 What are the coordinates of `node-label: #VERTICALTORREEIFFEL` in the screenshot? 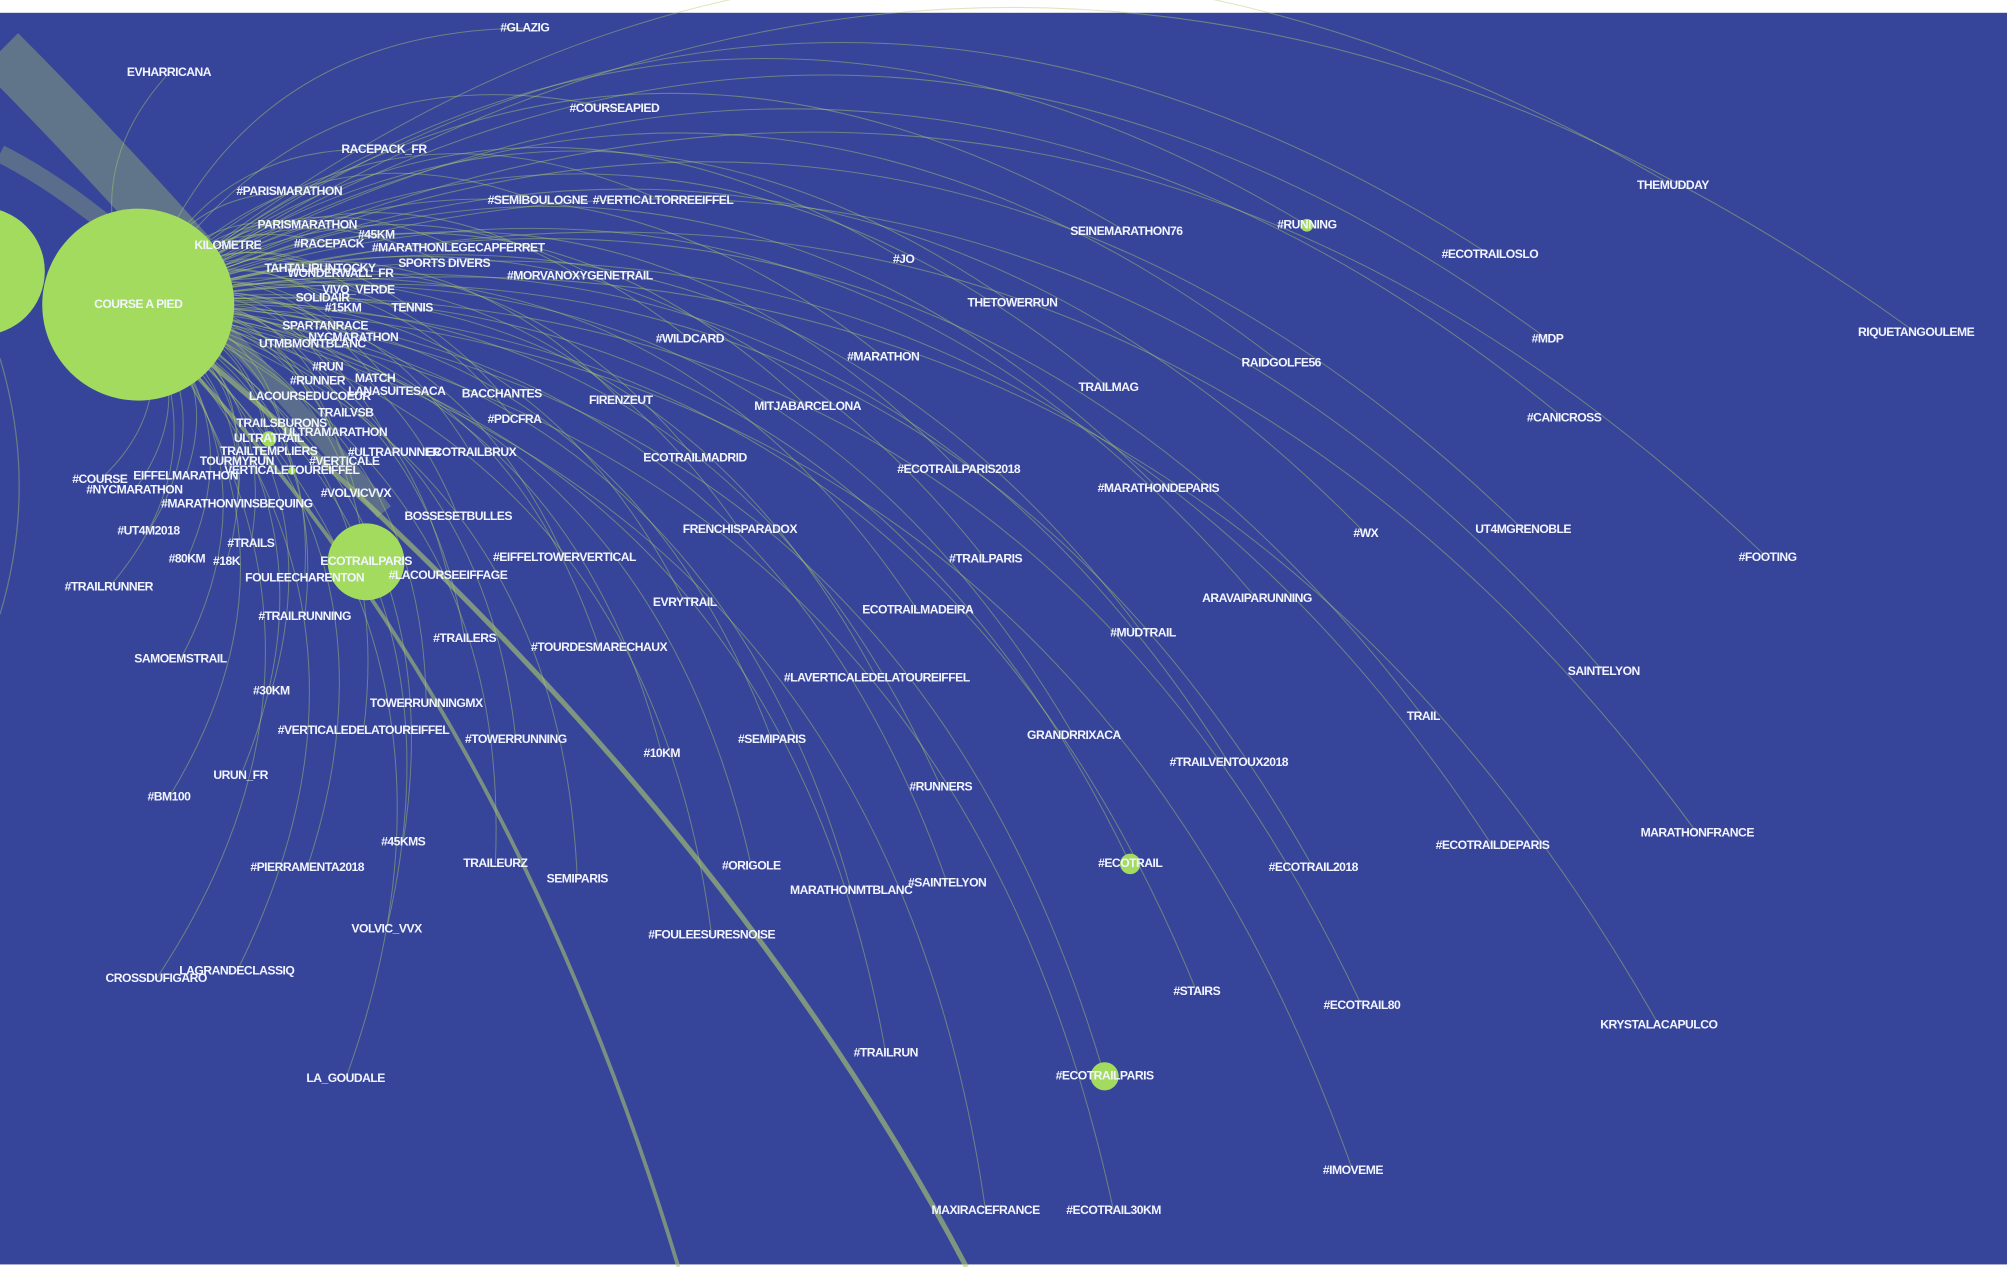 It's located at (664, 200).